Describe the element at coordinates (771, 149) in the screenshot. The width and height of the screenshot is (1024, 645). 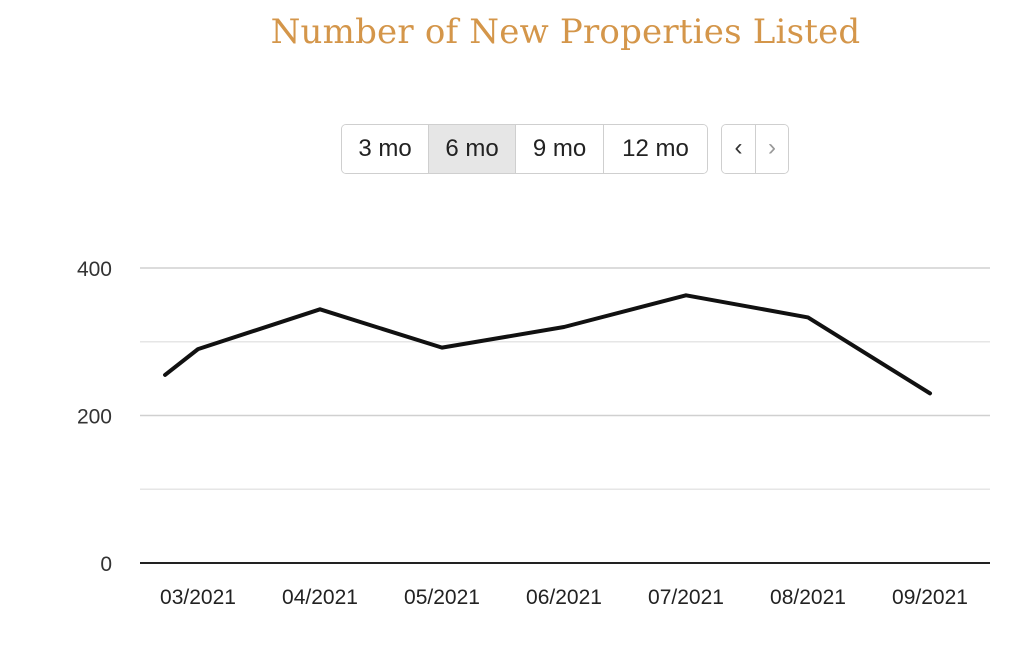
I see `next-period-button: ›` at that location.